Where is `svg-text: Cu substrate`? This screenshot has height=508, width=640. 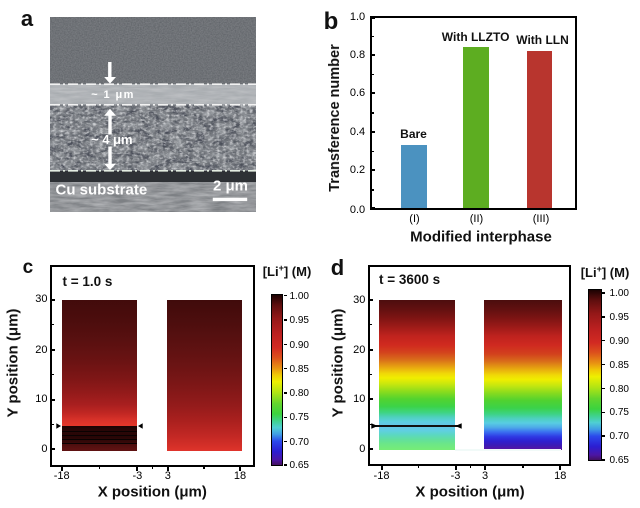
svg-text: Cu substrate is located at coordinates (101, 190).